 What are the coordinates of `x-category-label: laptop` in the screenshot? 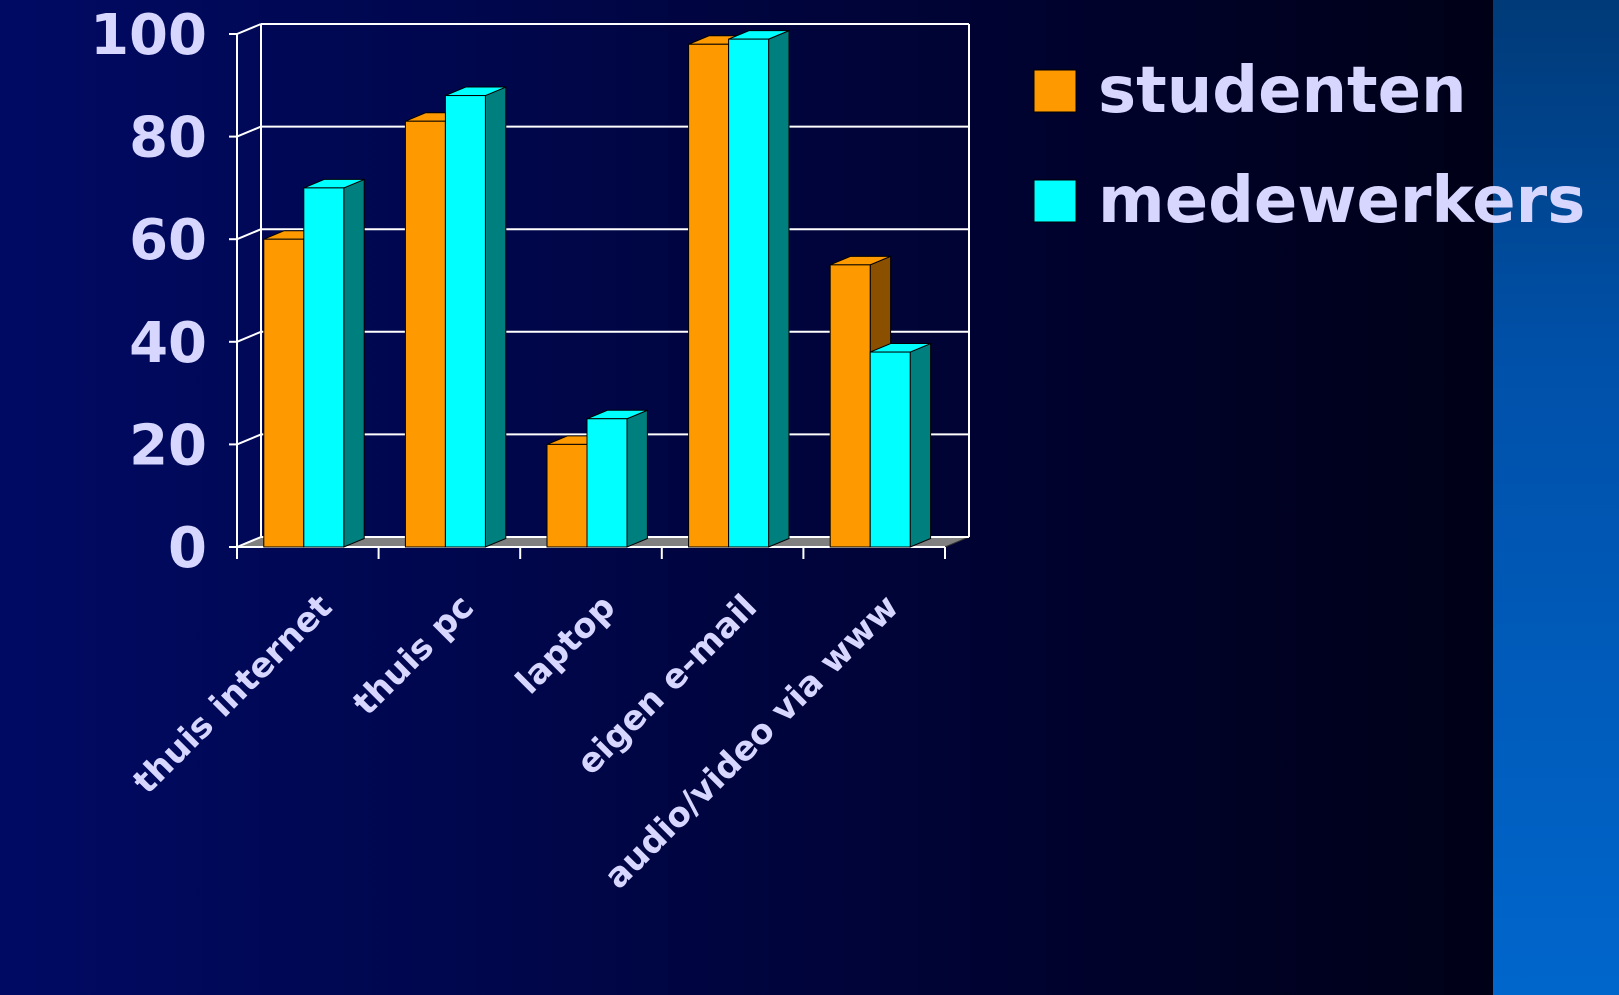 It's located at (565, 644).